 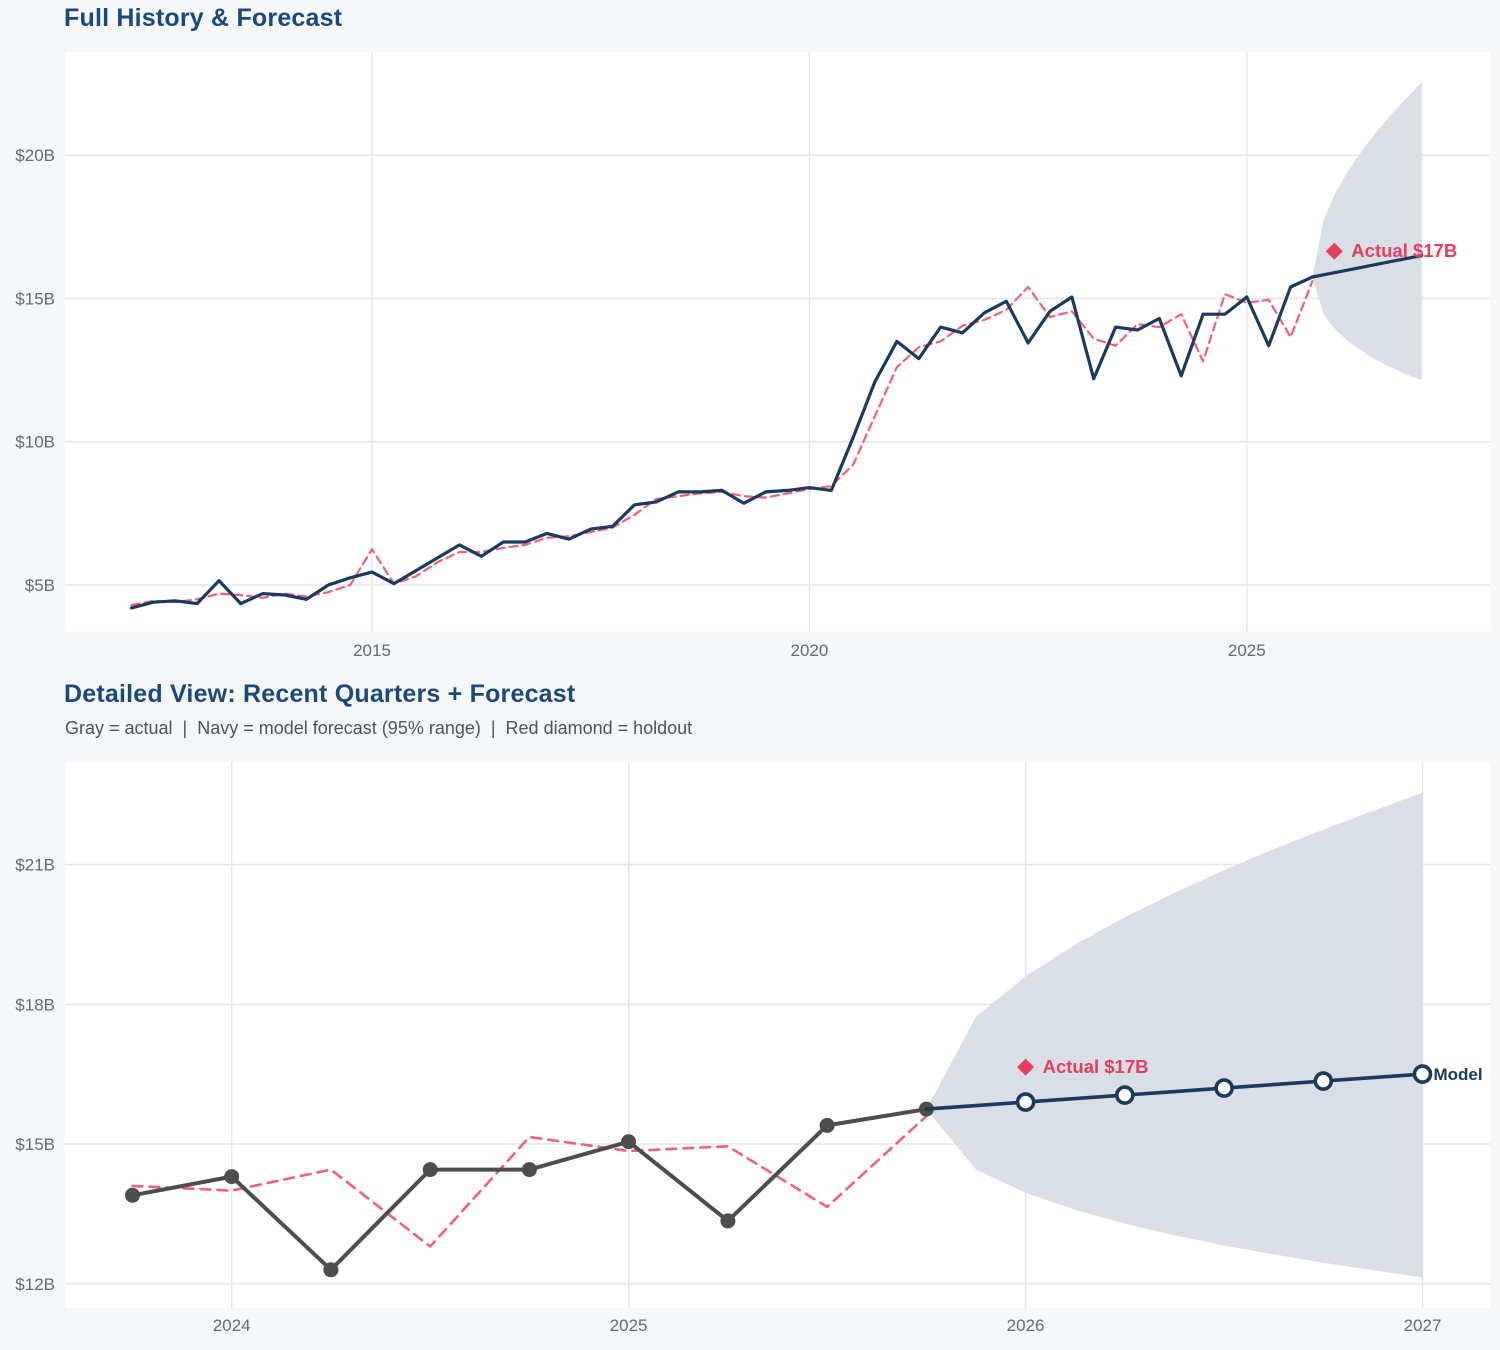 What do you see at coordinates (203, 18) in the screenshot?
I see `full-history-title: Full History & Forecast` at bounding box center [203, 18].